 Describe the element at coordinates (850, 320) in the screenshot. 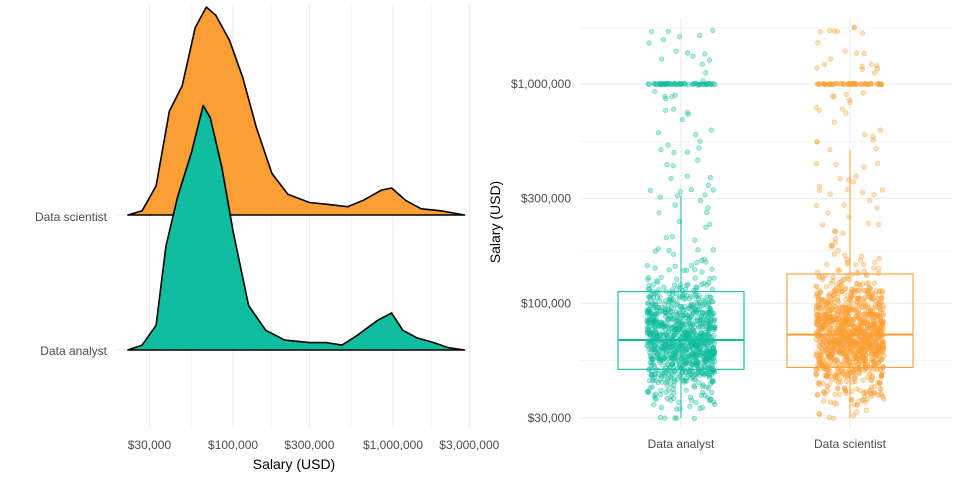

I see `box-data-scientist` at that location.